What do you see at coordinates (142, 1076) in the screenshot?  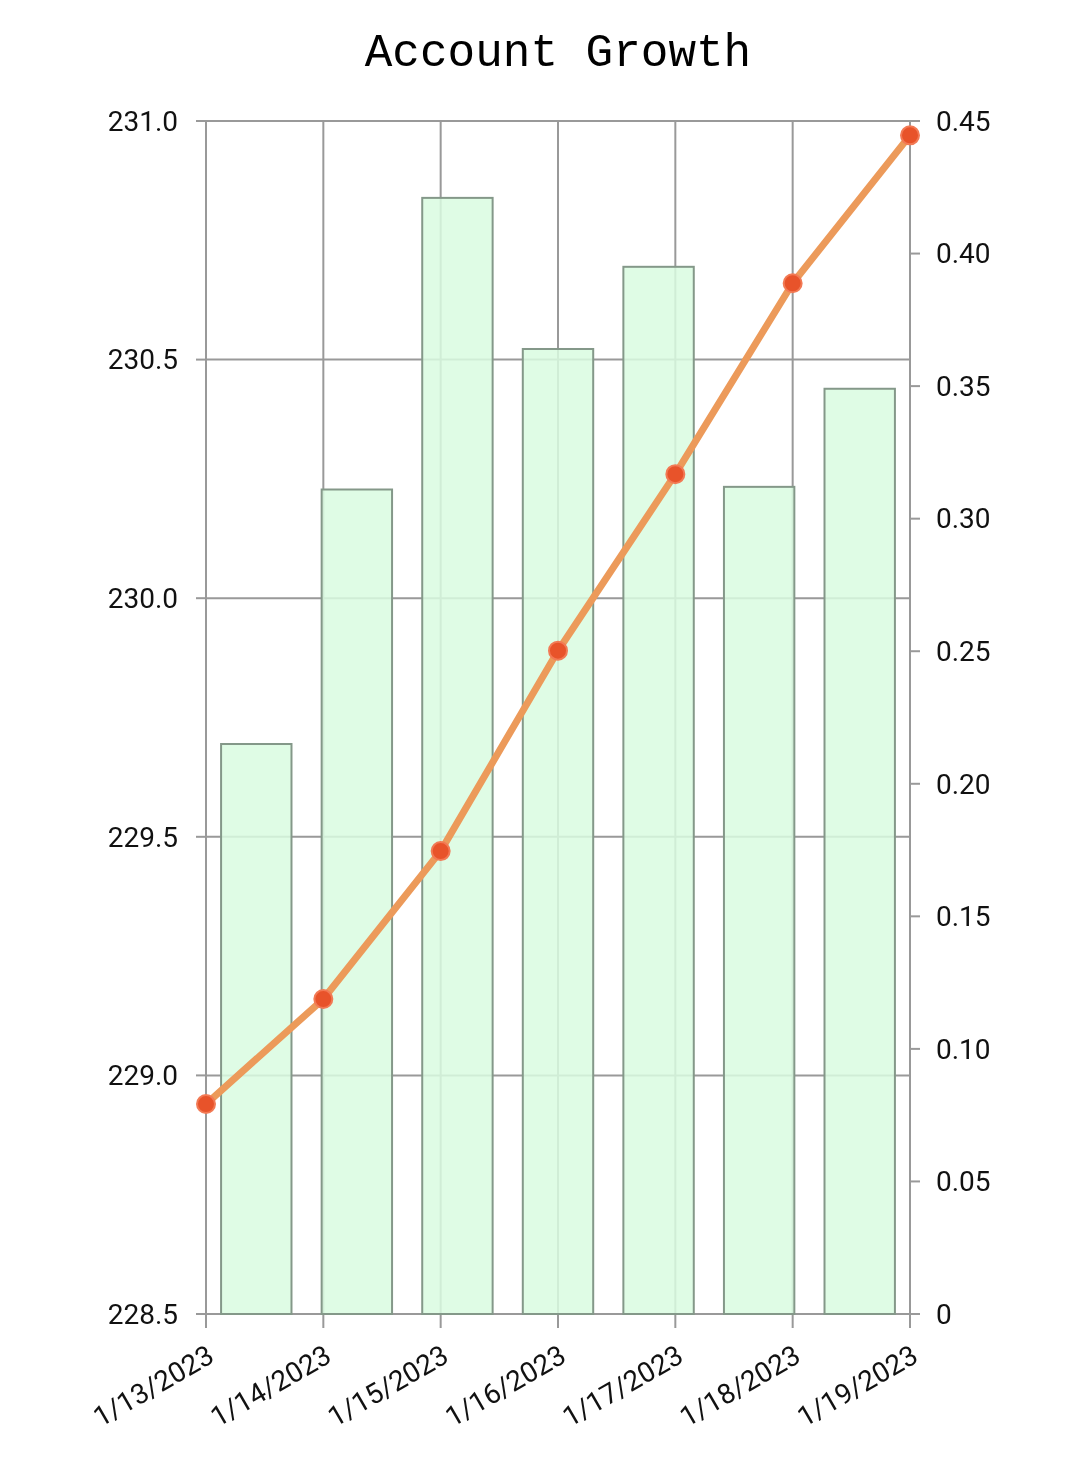 I see `y-tick-label: 229.0` at bounding box center [142, 1076].